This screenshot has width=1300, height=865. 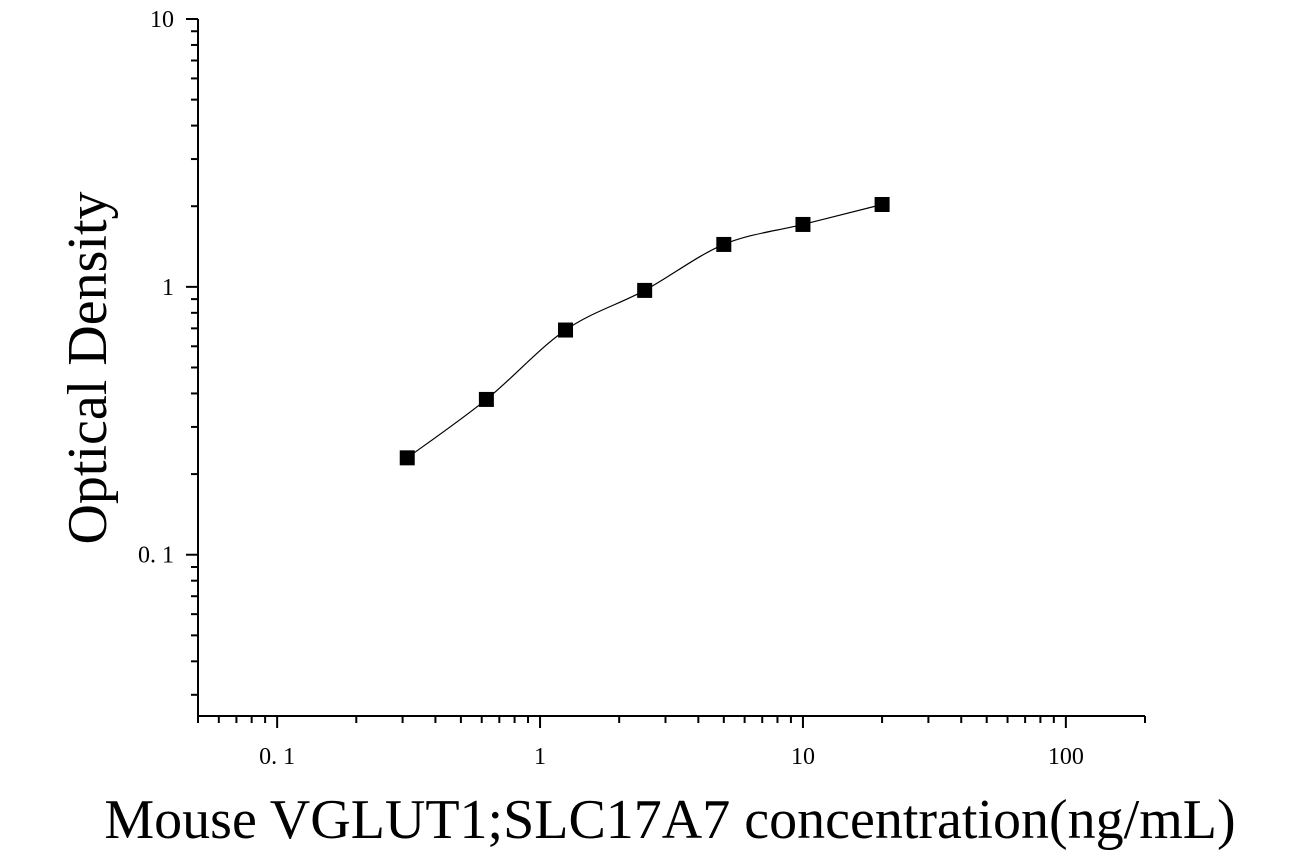 I want to click on x-tick-label: 1, so click(x=540, y=757).